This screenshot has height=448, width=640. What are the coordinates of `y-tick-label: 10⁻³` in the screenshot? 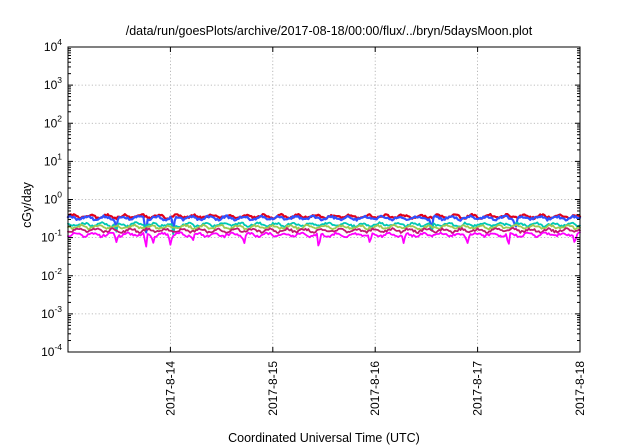 It's located at (51, 312).